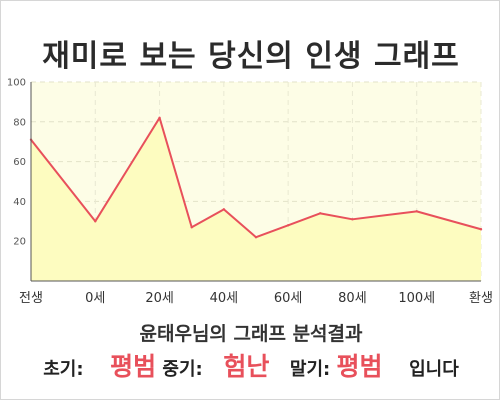 Image resolution: width=500 pixels, height=400 pixels. What do you see at coordinates (416, 298) in the screenshot?
I see `x-tick-label: 100세` at bounding box center [416, 298].